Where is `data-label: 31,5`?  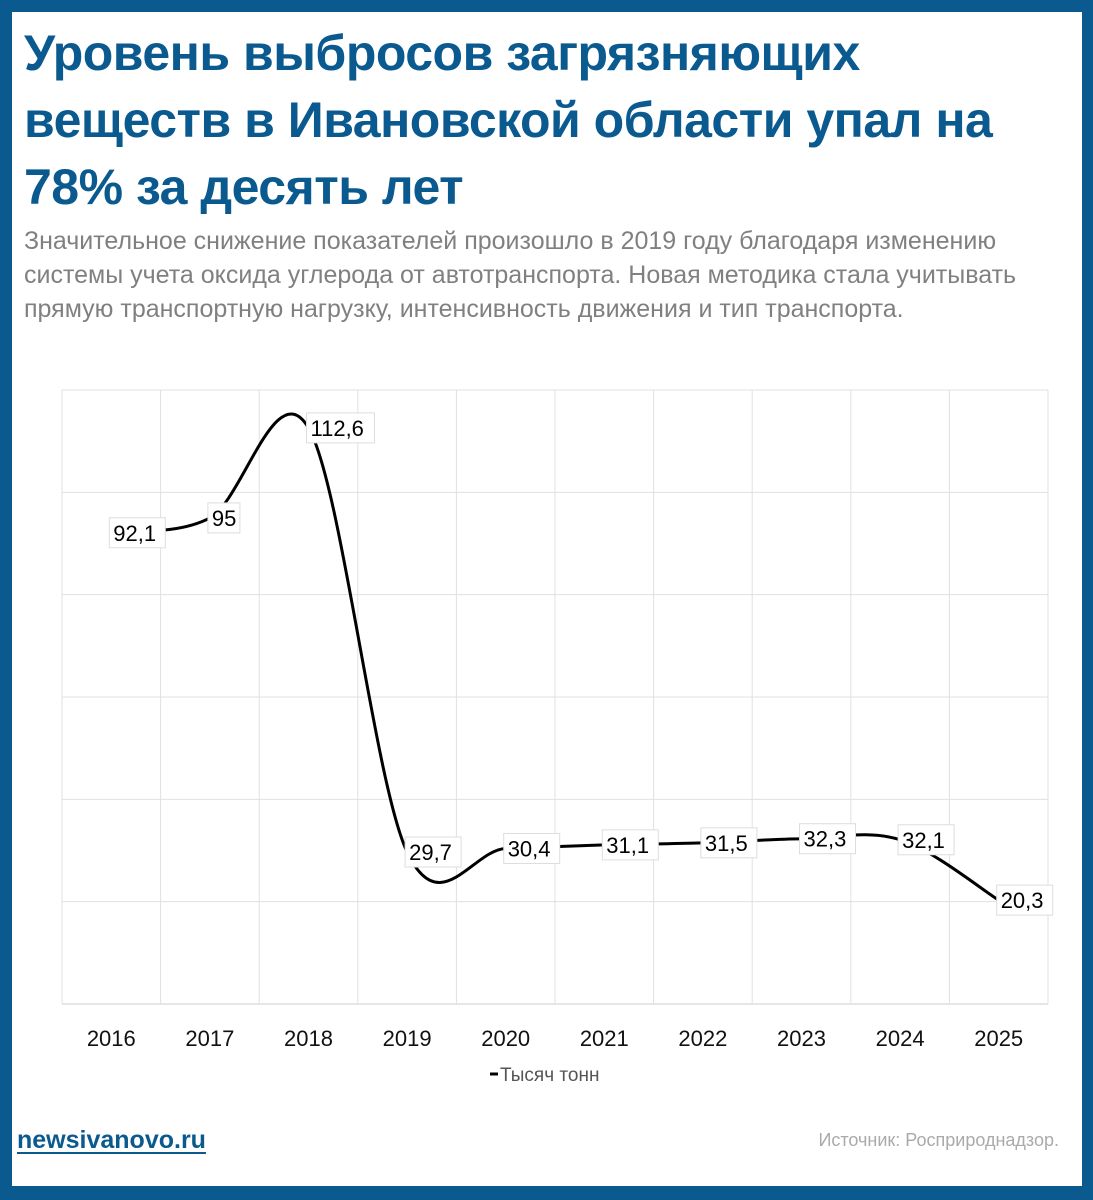 data-label: 31,5 is located at coordinates (726, 843).